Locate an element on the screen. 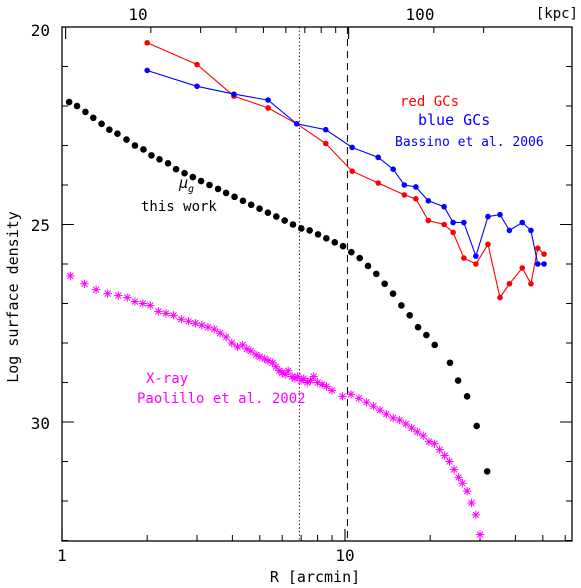  mu-g-label: μg is located at coordinates (186, 184).